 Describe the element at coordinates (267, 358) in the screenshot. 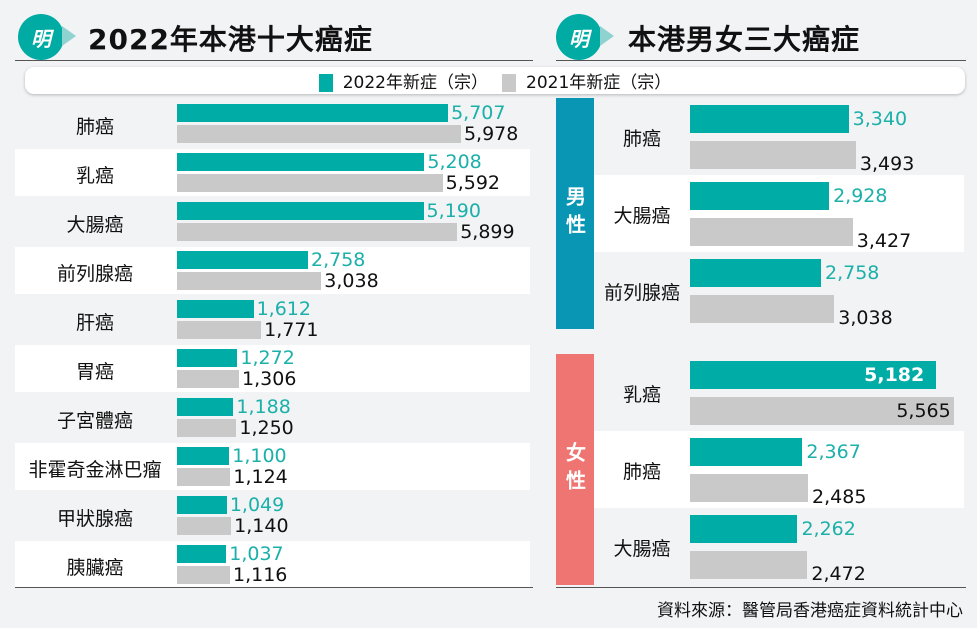

I see `value-label-2022: 1,272` at that location.